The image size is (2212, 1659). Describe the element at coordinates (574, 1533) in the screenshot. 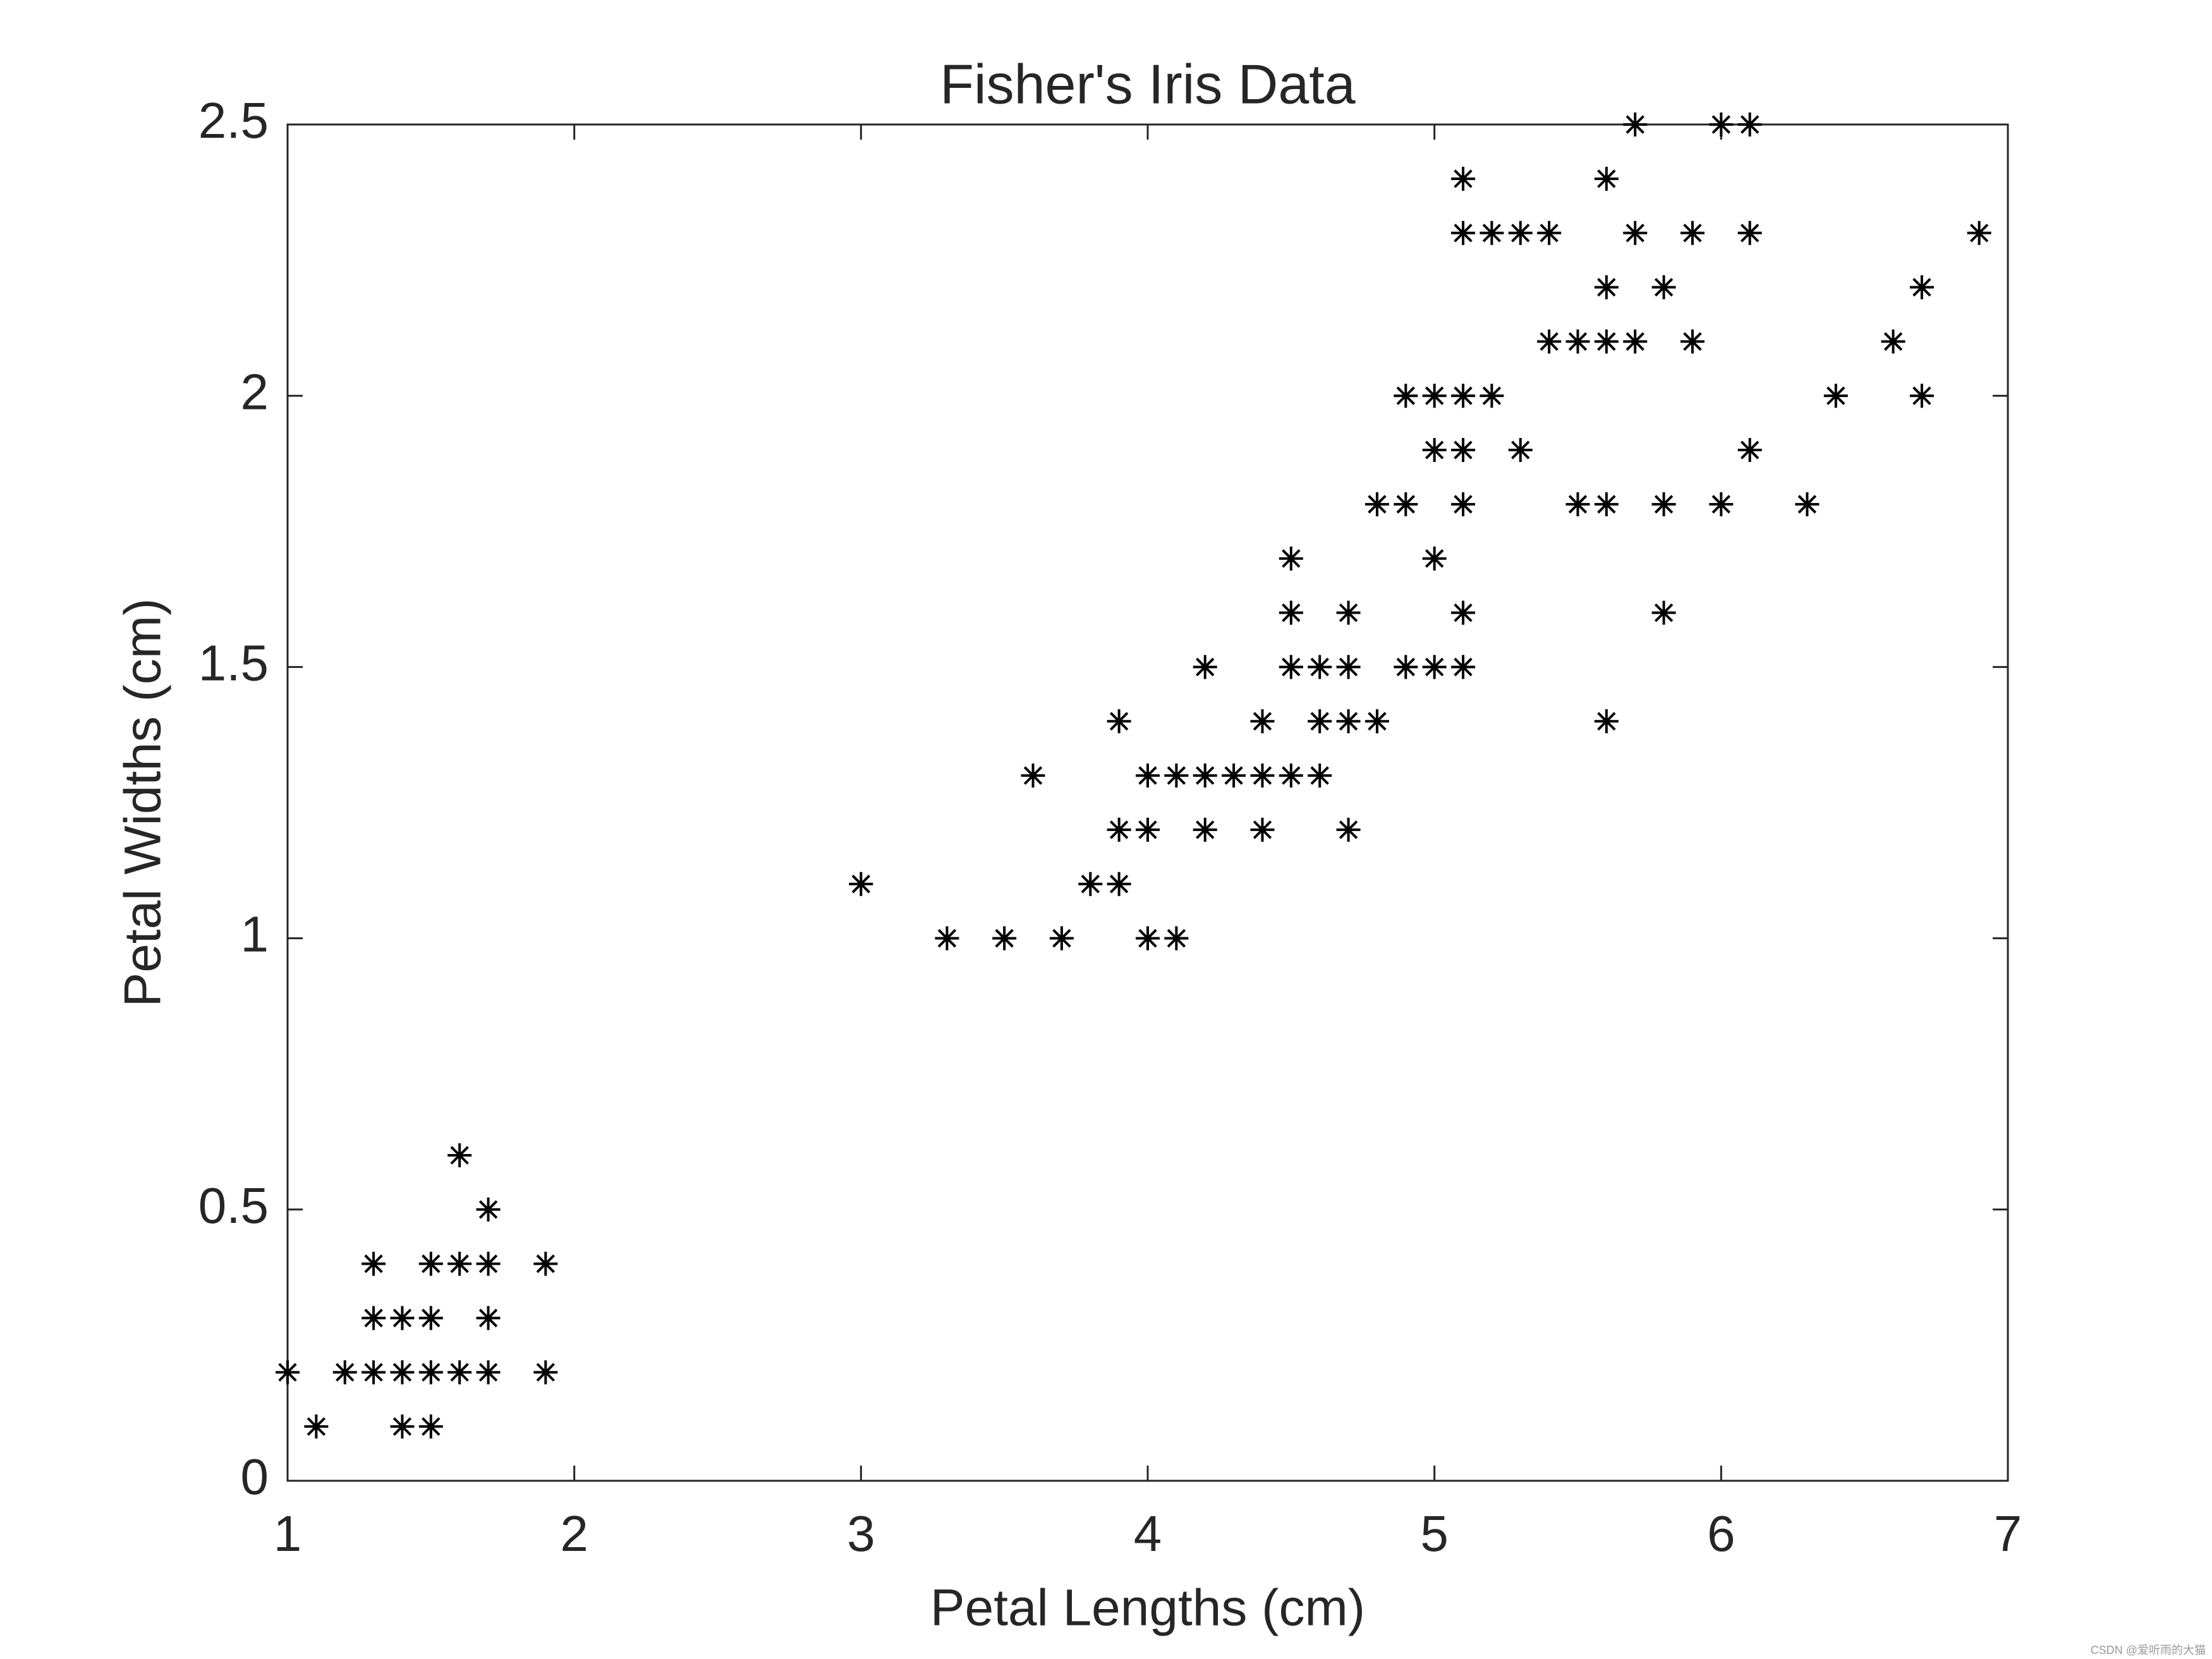

I see `x-tick-label: 2` at that location.